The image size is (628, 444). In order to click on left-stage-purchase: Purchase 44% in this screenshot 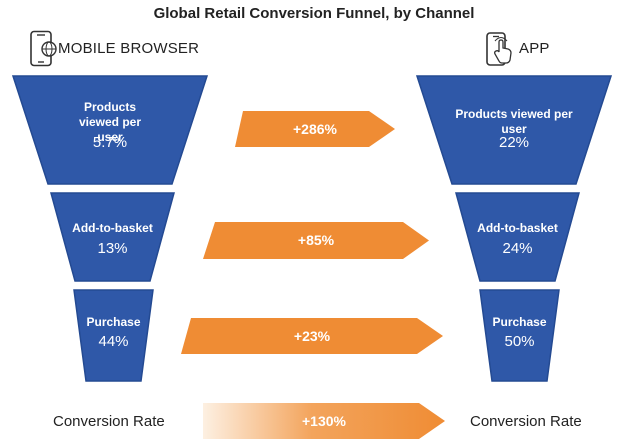, I will do `click(113, 335)`.